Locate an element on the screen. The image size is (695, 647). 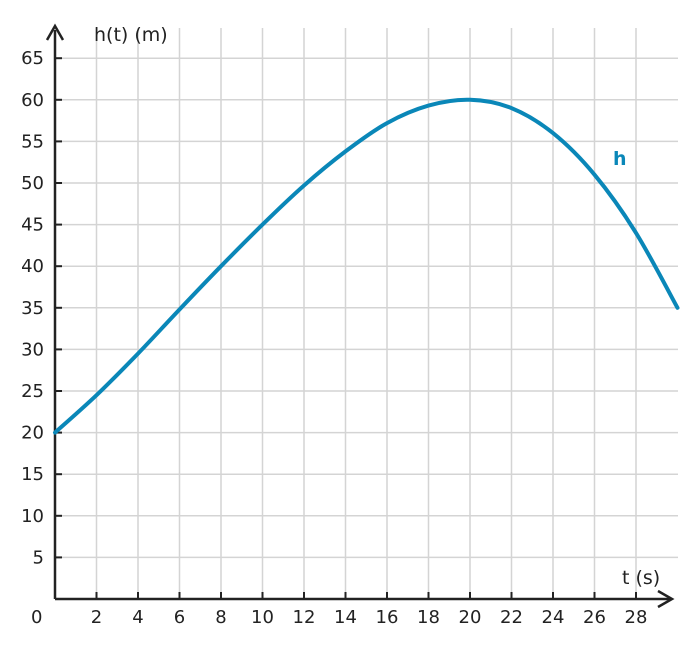
y-tick-label-30: 30 is located at coordinates (32, 349).